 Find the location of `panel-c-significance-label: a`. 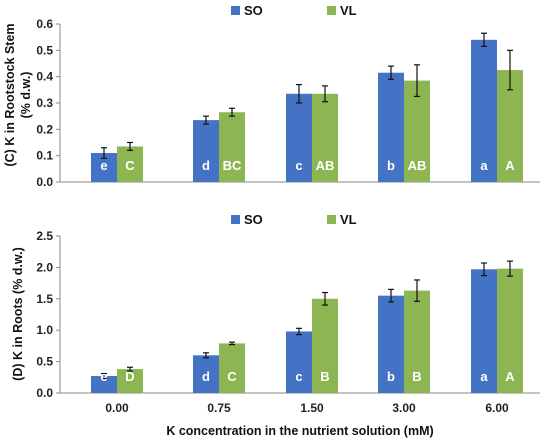

panel-c-significance-label: a is located at coordinates (484, 165).